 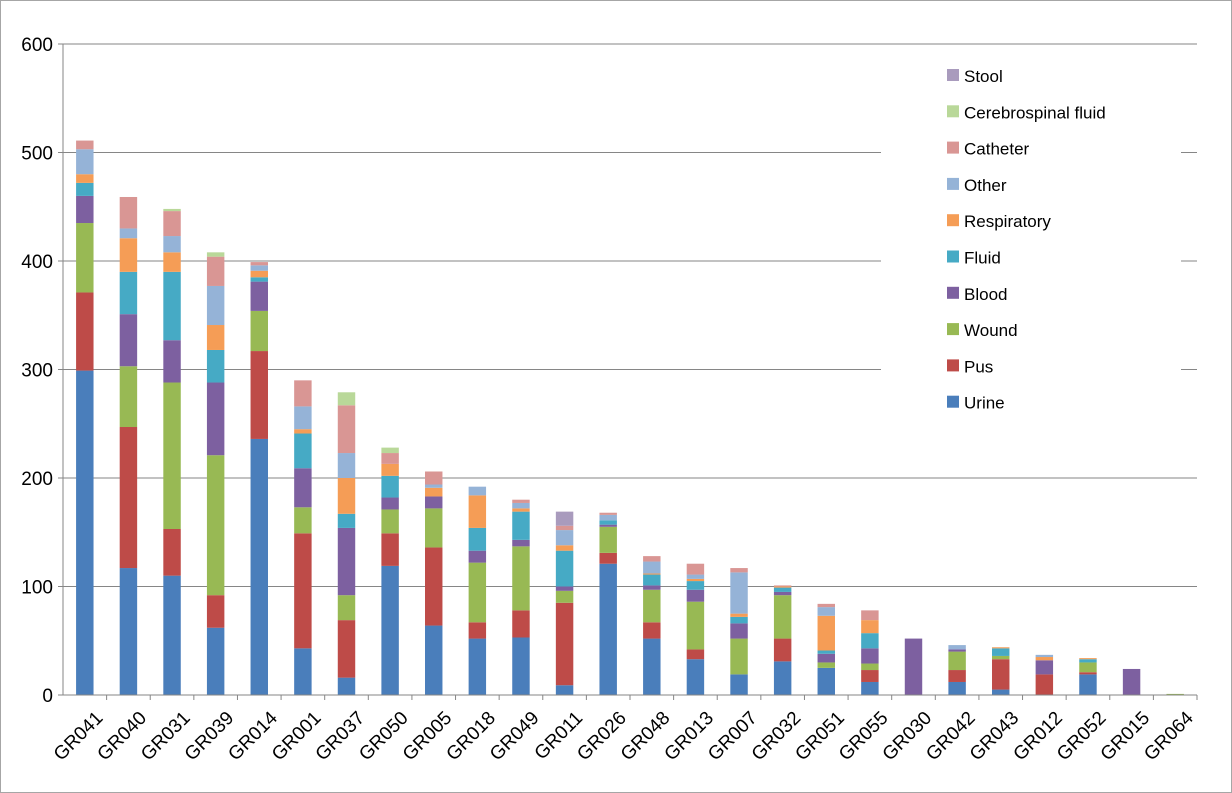 I want to click on y-tick-label: 500, so click(x=37, y=154).